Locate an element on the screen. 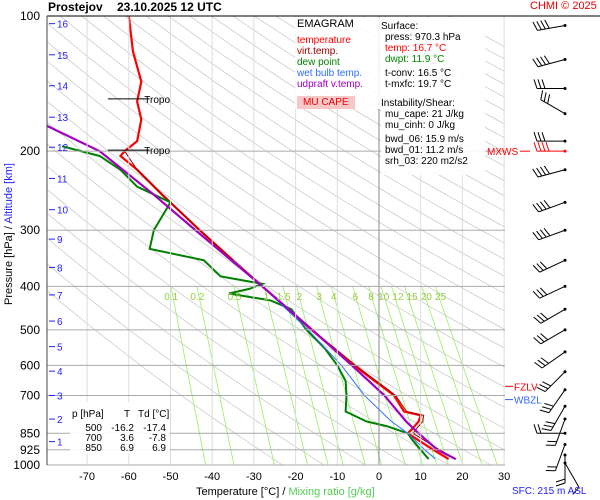 Image resolution: width=600 pixels, height=500 pixels. pressure-tick-label: 925 is located at coordinates (30, 450).